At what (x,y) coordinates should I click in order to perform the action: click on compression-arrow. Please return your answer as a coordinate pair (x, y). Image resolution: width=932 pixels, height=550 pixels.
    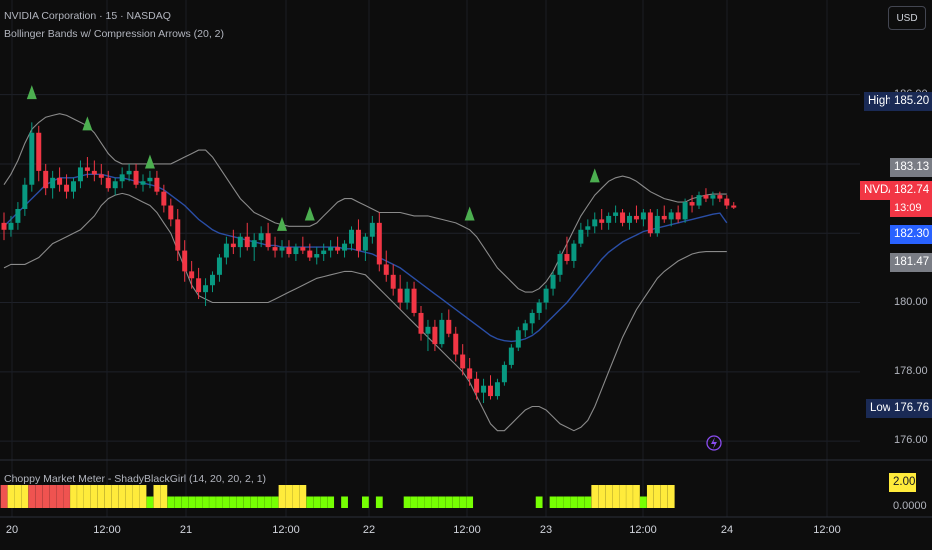
    Looking at the image, I should click on (469, 213).